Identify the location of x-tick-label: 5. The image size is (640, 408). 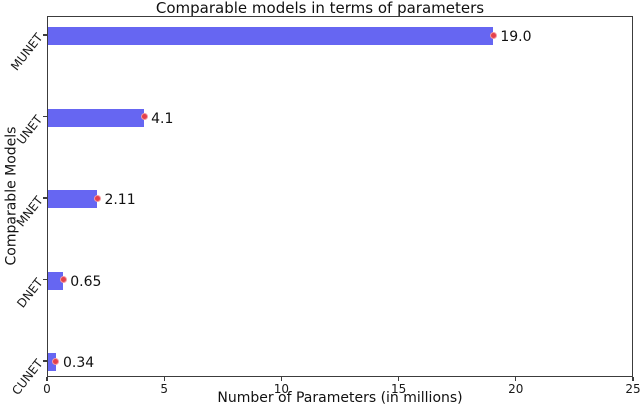
(164, 389).